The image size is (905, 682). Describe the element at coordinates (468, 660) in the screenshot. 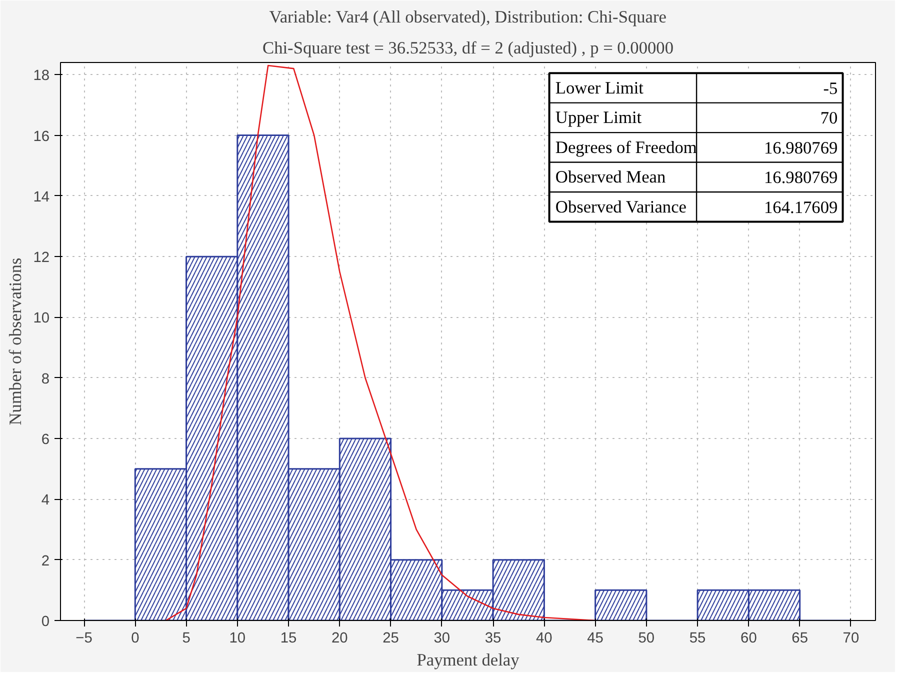

I see `x-axis-title: Payment delay` at that location.